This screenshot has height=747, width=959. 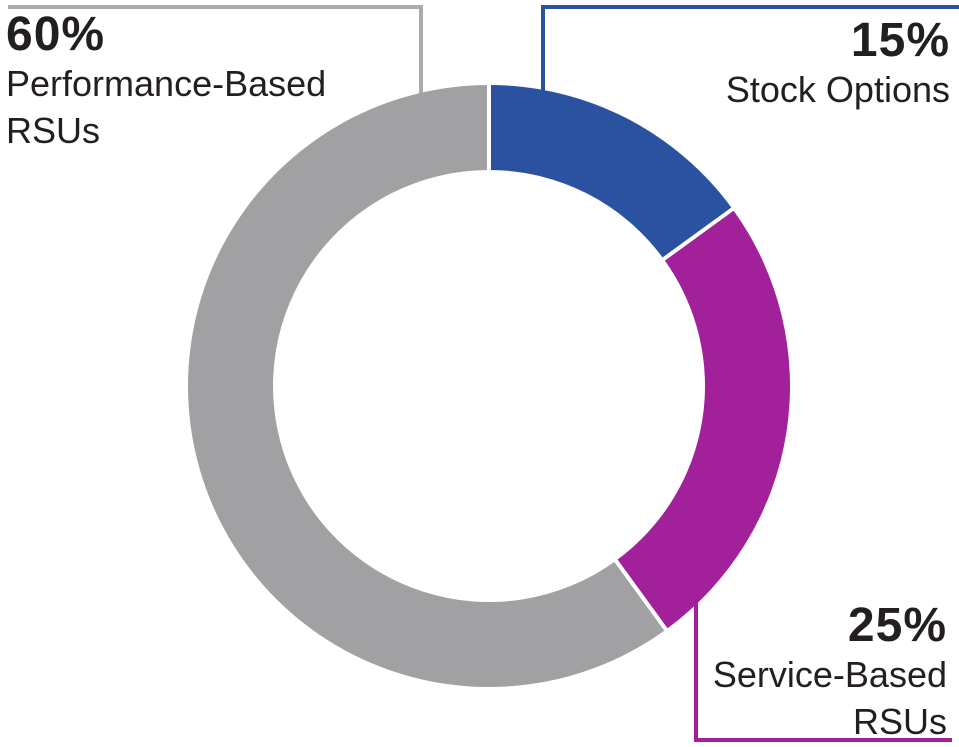 What do you see at coordinates (215, 50) in the screenshot?
I see `leader-line-performance-based-rsus` at bounding box center [215, 50].